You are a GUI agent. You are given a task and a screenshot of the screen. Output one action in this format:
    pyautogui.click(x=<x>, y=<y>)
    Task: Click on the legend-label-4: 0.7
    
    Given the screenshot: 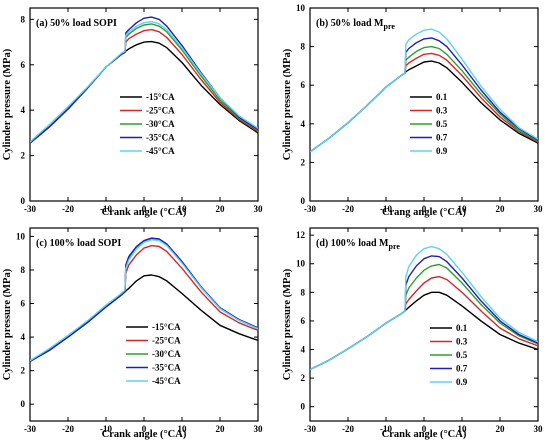 What is the action you would take?
    pyautogui.click(x=462, y=369)
    